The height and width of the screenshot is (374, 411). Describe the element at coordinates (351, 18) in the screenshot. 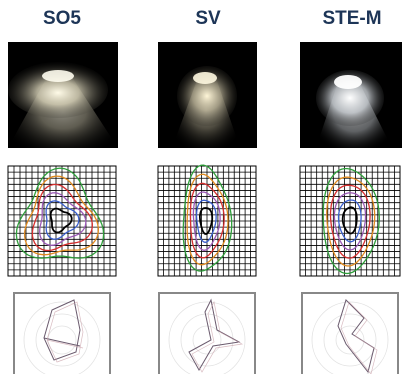

I see `column-label: STE-M` at that location.